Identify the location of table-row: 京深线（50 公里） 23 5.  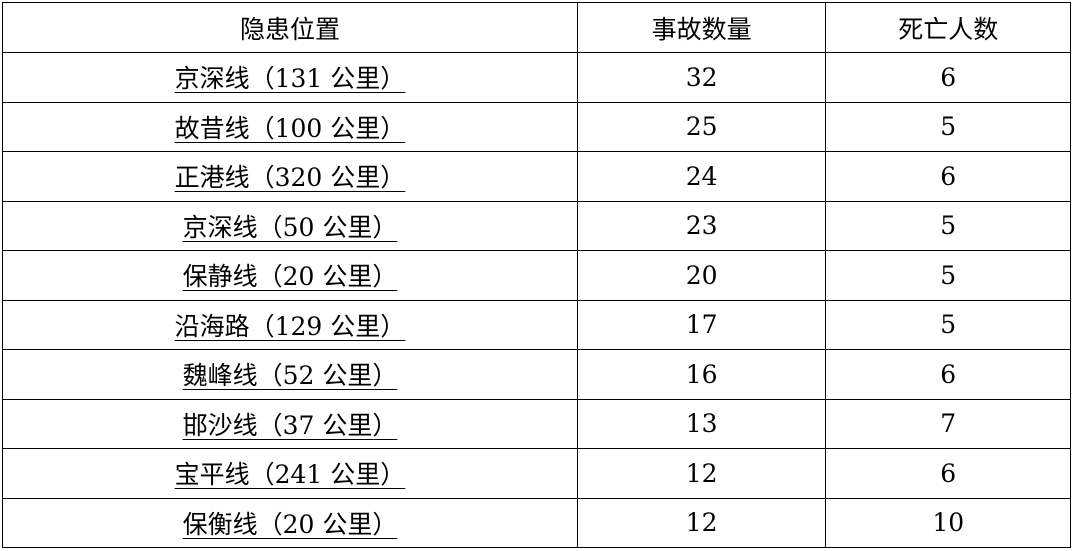
(536, 225).